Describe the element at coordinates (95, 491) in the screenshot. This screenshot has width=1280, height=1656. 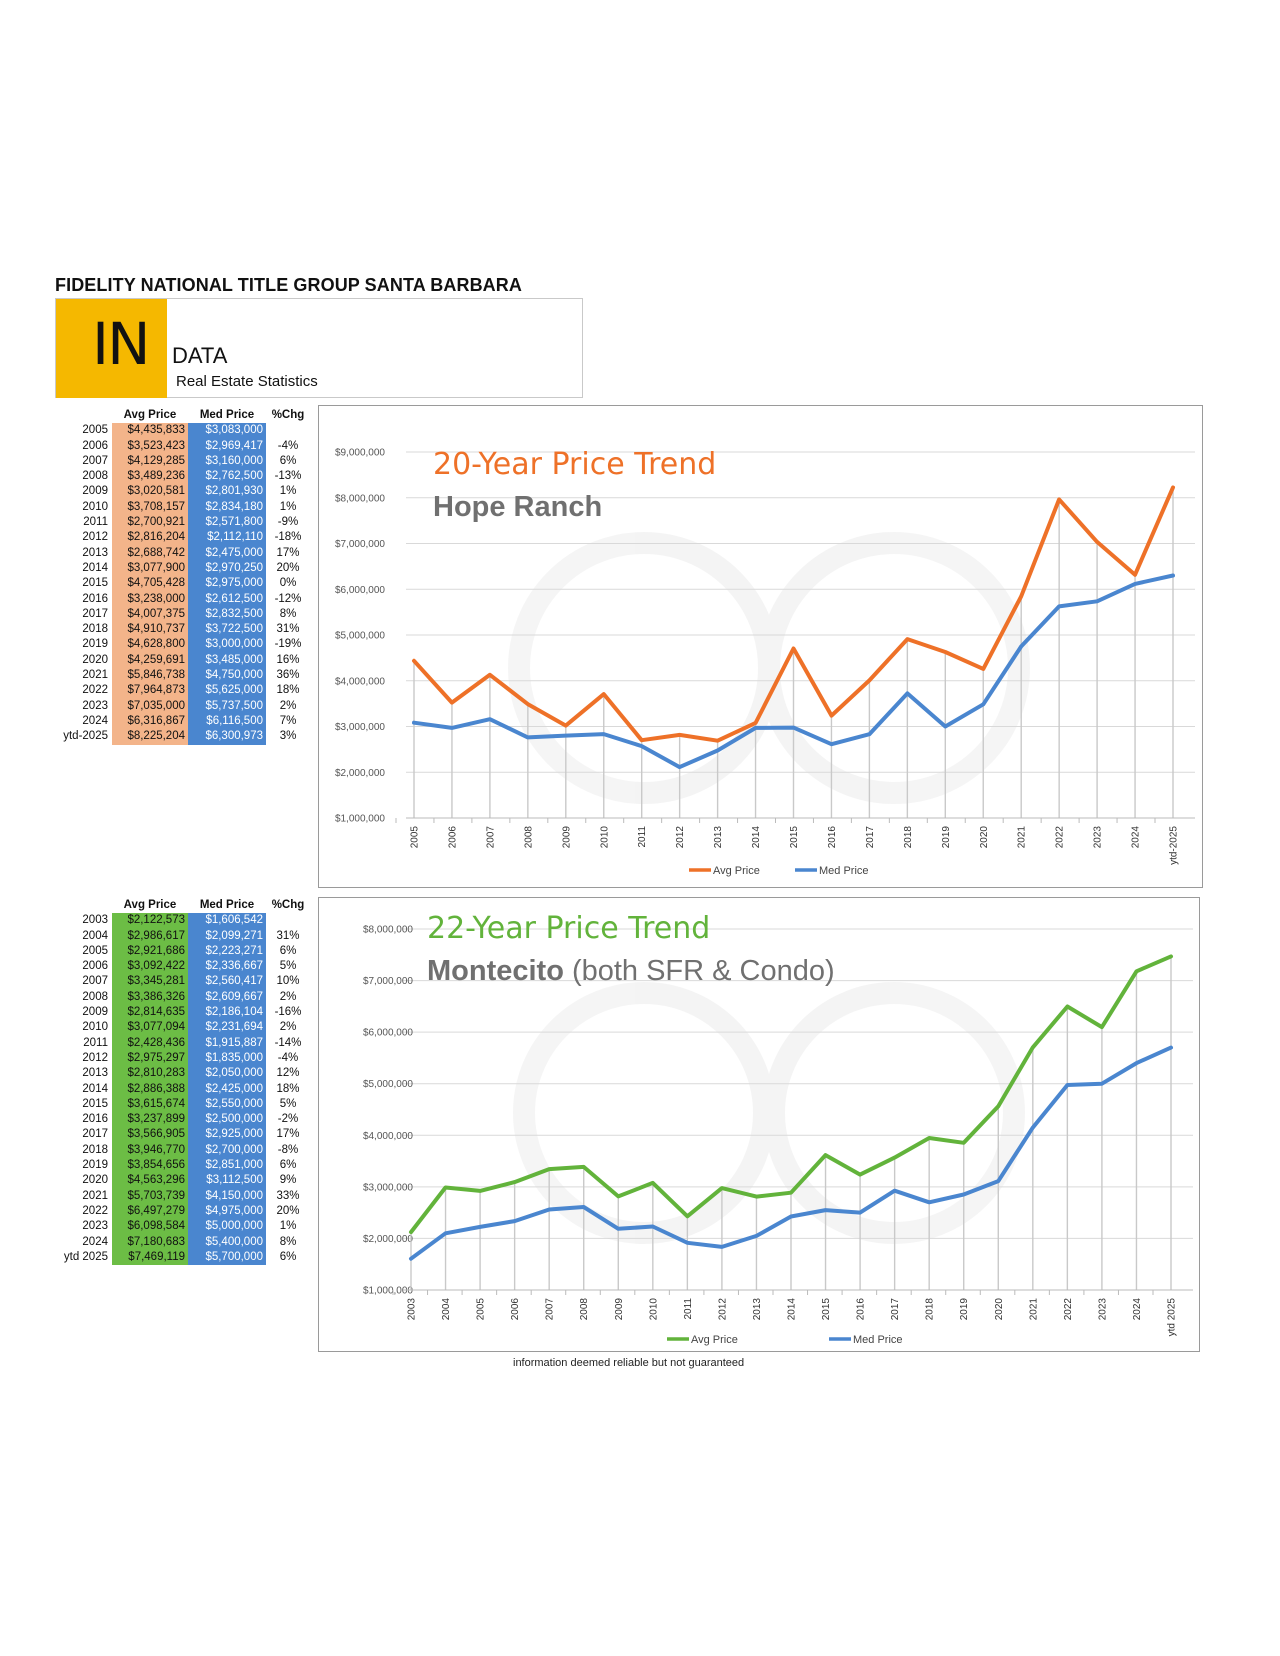
I see `row-year: 2009` at that location.